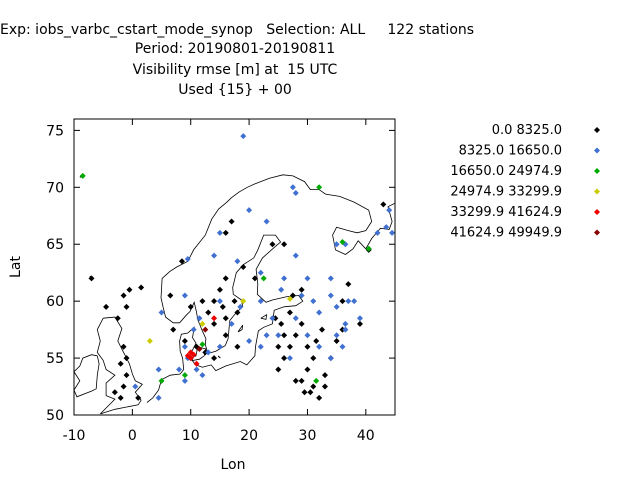 The image size is (640, 480). Describe the element at coordinates (249, 436) in the screenshot. I see `x-tick-label: 20` at that location.